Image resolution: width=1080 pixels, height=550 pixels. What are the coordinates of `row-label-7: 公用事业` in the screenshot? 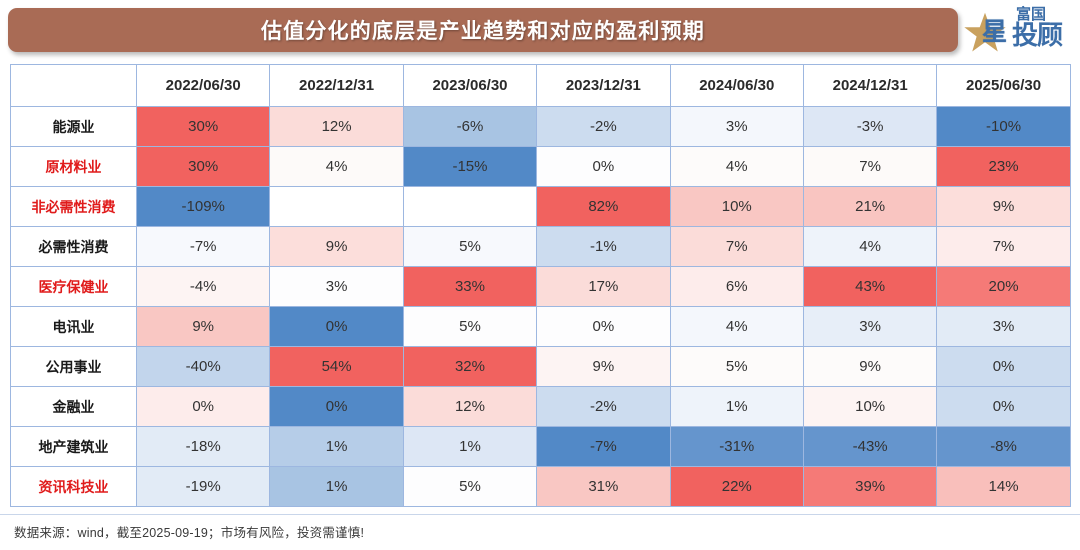 It's located at (73, 366).